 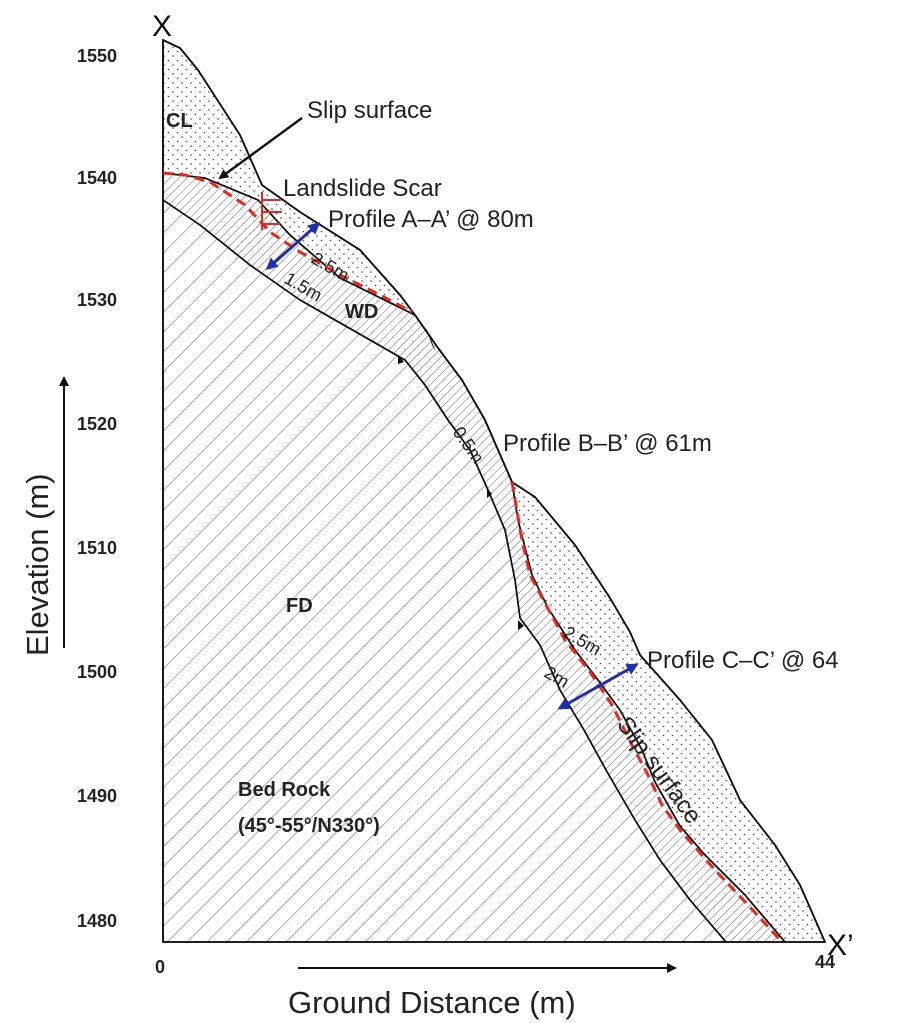 I want to click on y-tick-1520: 1520, so click(x=97, y=424).